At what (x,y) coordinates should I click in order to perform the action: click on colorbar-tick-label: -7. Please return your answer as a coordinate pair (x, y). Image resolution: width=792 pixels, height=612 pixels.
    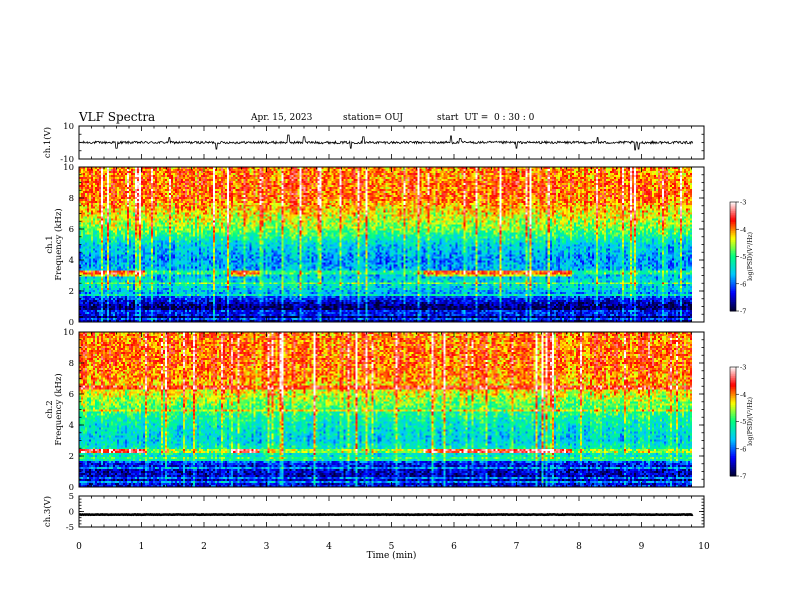
    Looking at the image, I should click on (743, 477).